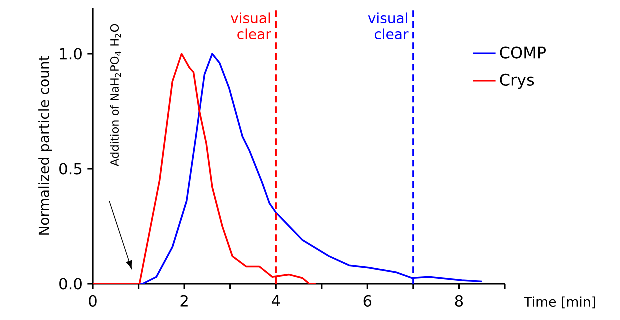  Describe the element at coordinates (184, 301) in the screenshot. I see `x-tick-label: 2` at that location.